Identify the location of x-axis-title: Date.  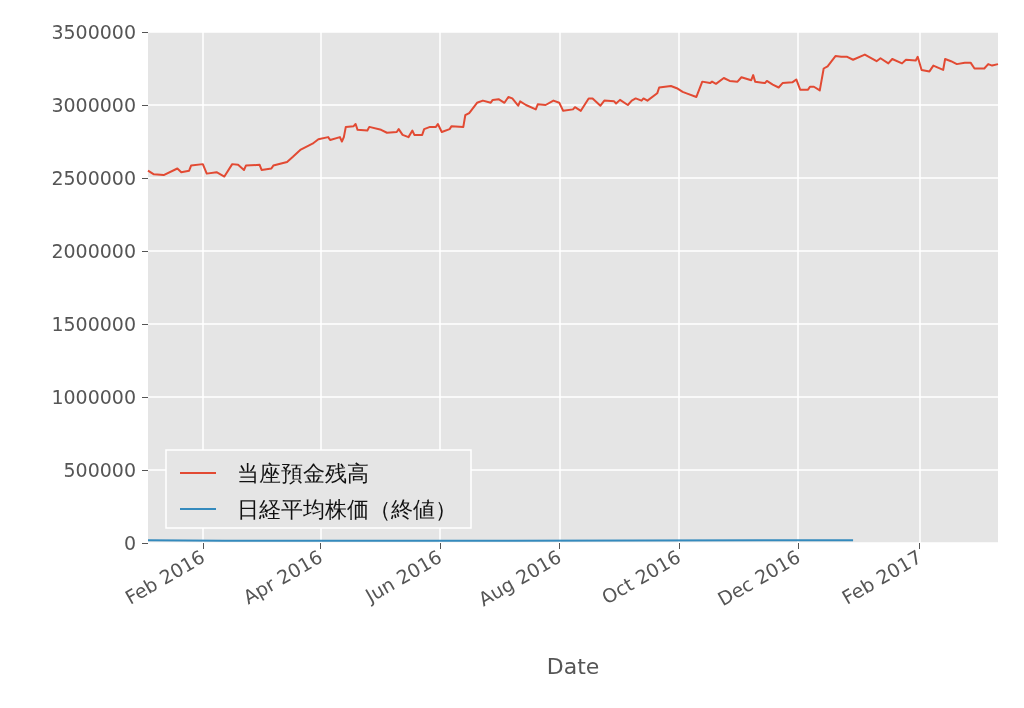
(573, 666).